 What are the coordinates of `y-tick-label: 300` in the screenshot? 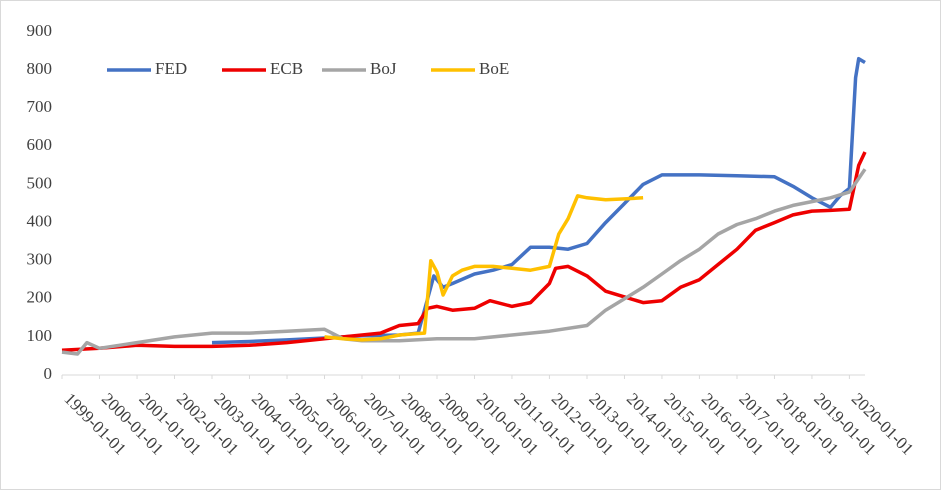 It's located at (40, 259).